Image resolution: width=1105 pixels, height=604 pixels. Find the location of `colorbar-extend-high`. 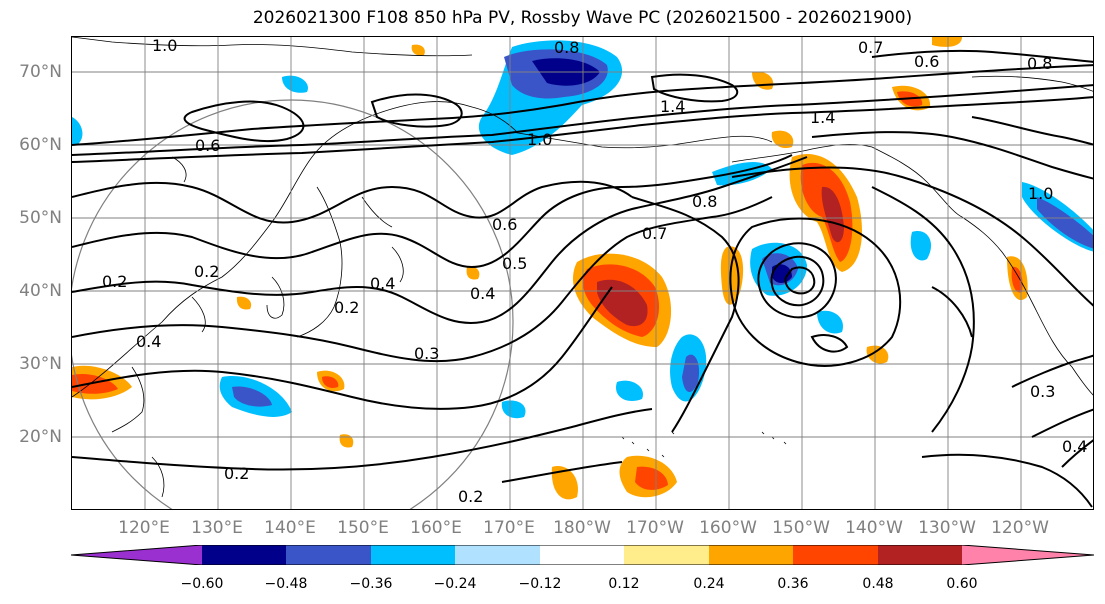

colorbar-extend-high is located at coordinates (1028, 555).